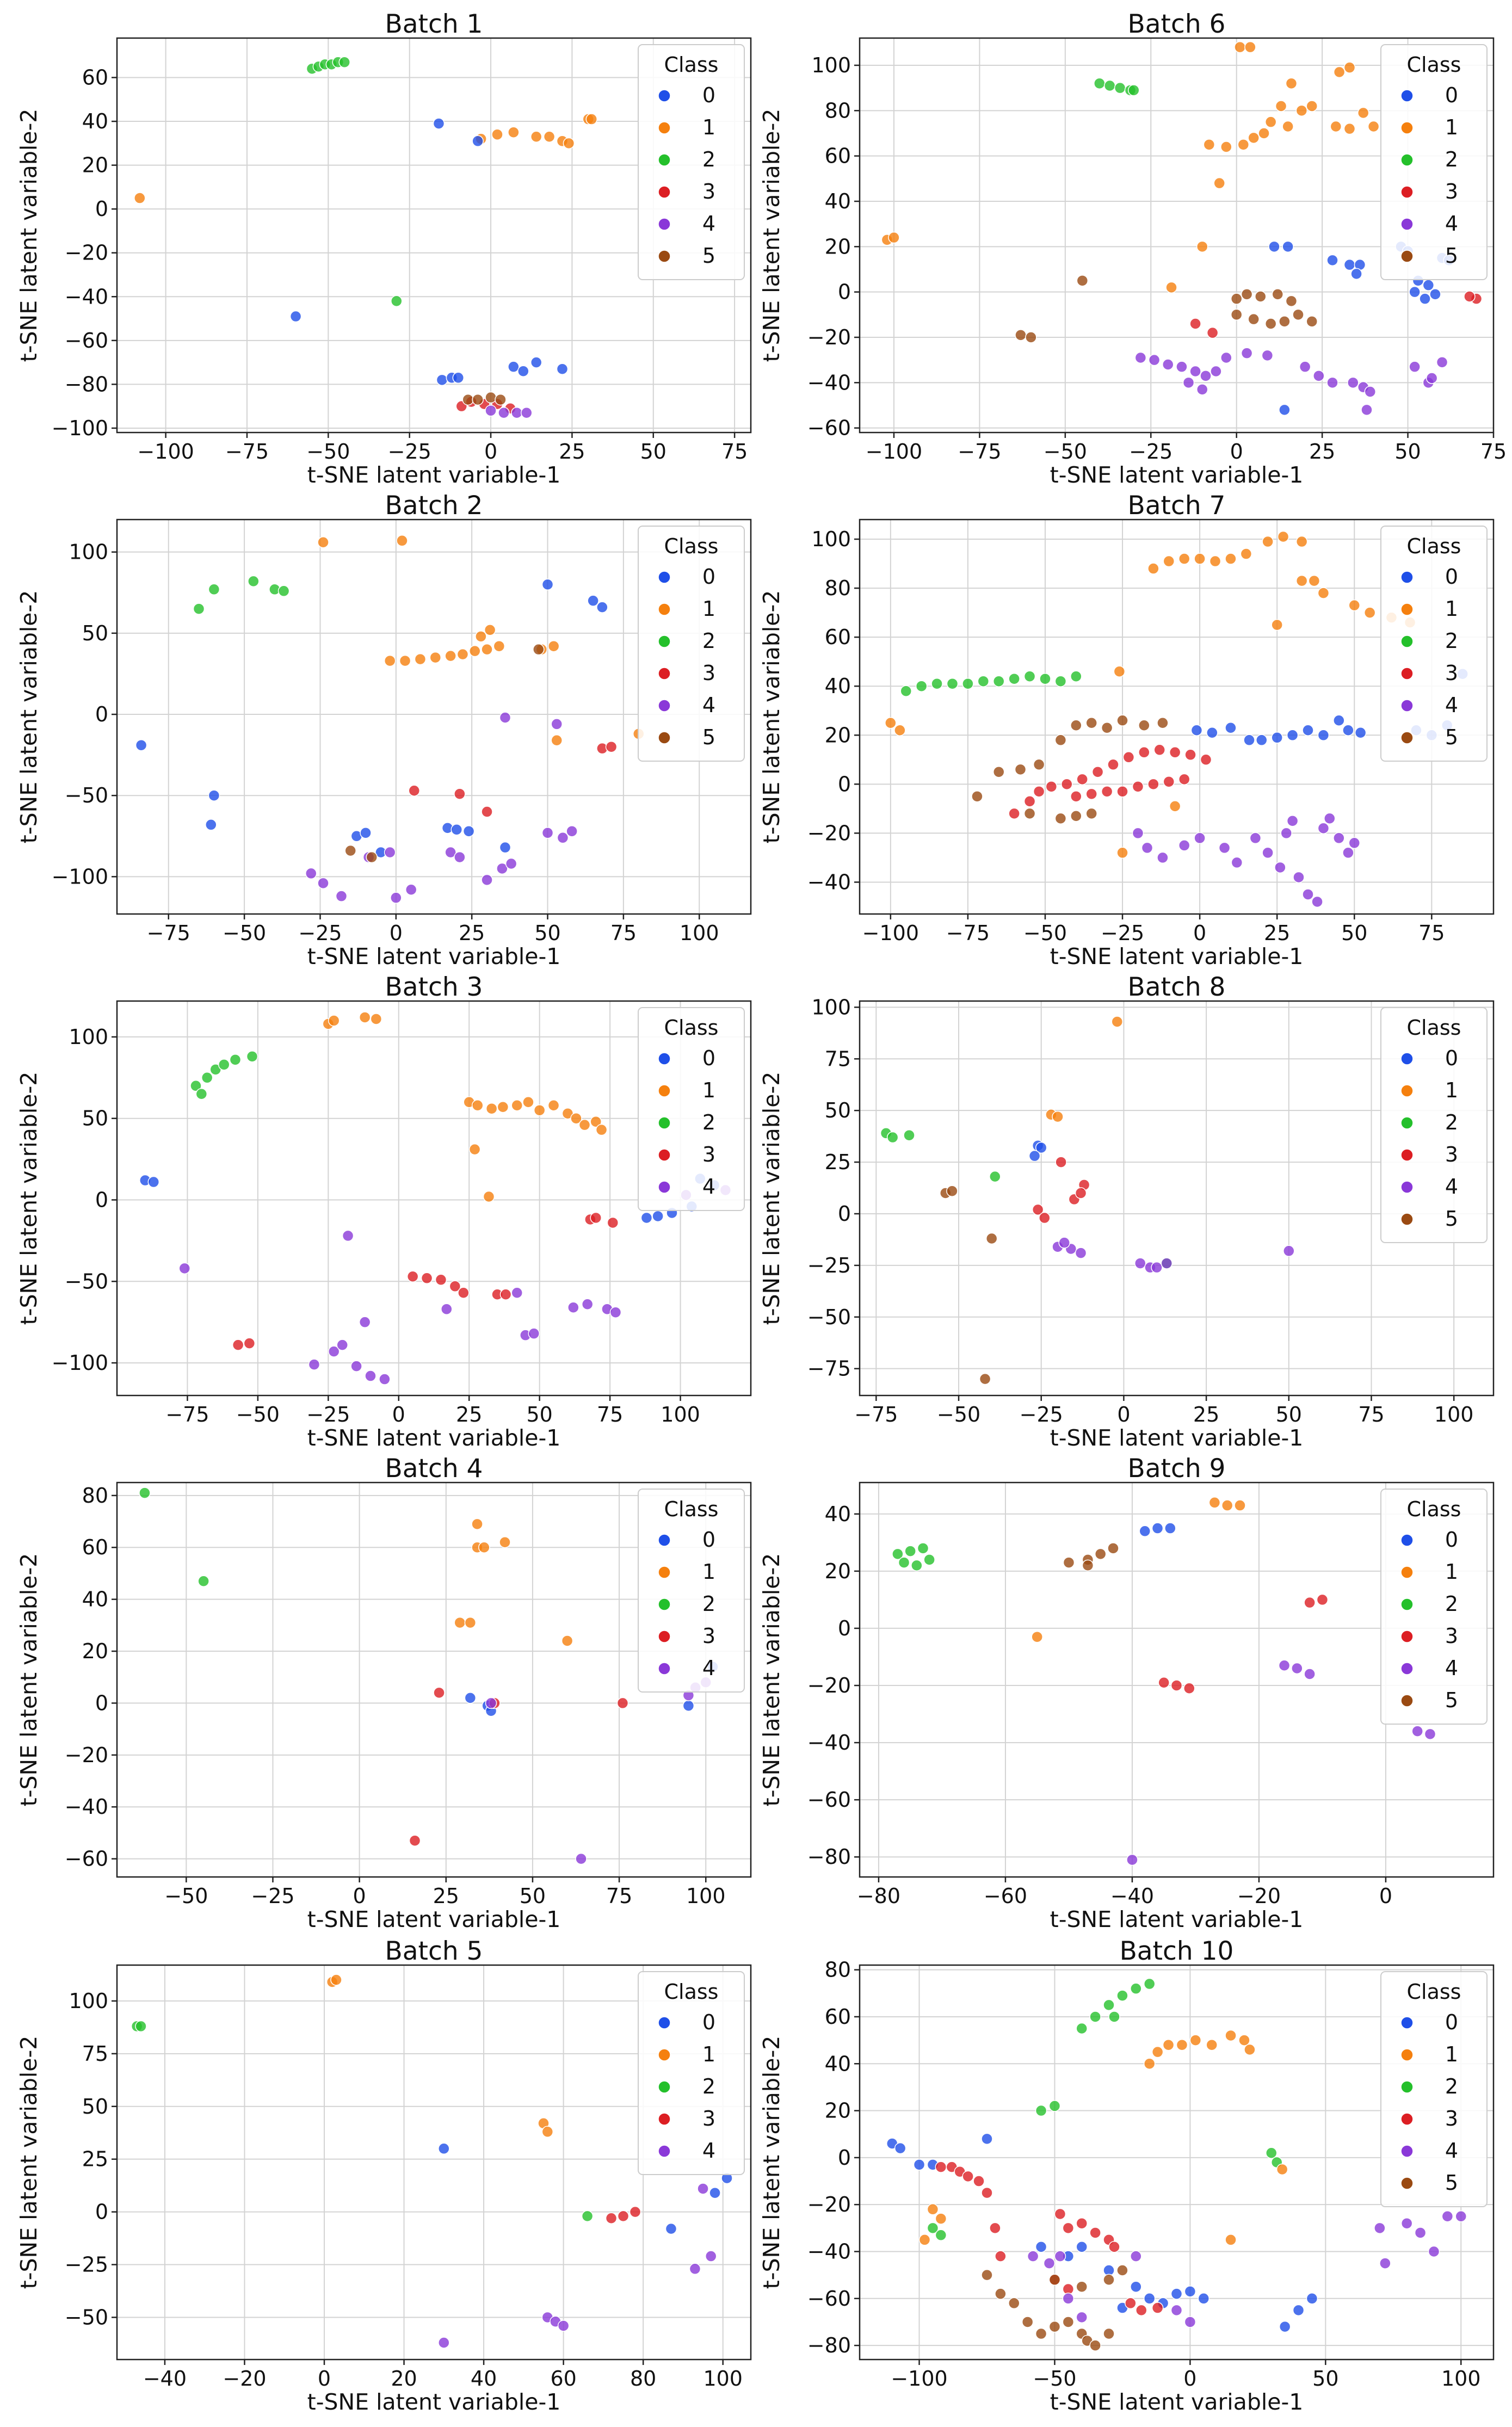  Describe the element at coordinates (245, 2379) in the screenshot. I see `x-tick-label: −20` at that location.